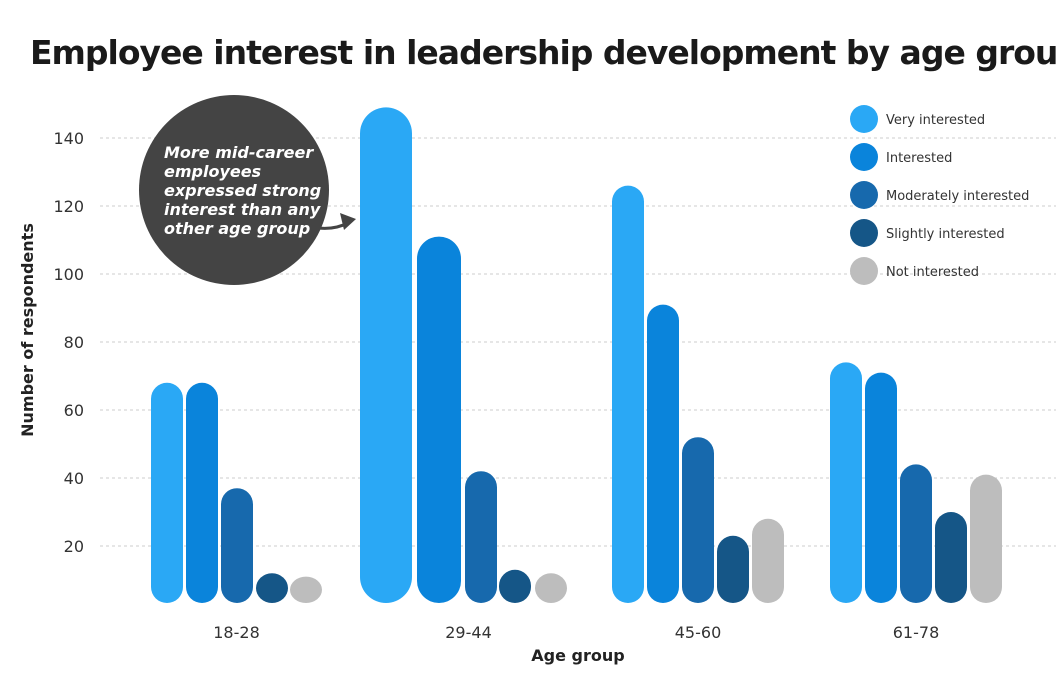 This screenshot has height=675, width=1056. I want to click on y-tick-label: 60, so click(74, 410).